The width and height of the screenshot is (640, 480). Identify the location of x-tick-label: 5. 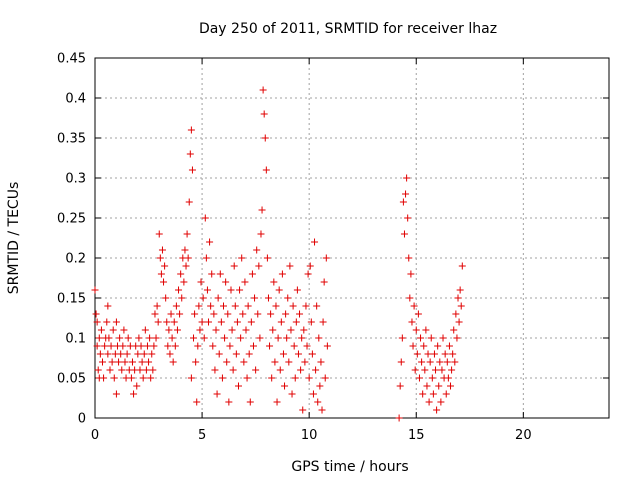
(202, 435).